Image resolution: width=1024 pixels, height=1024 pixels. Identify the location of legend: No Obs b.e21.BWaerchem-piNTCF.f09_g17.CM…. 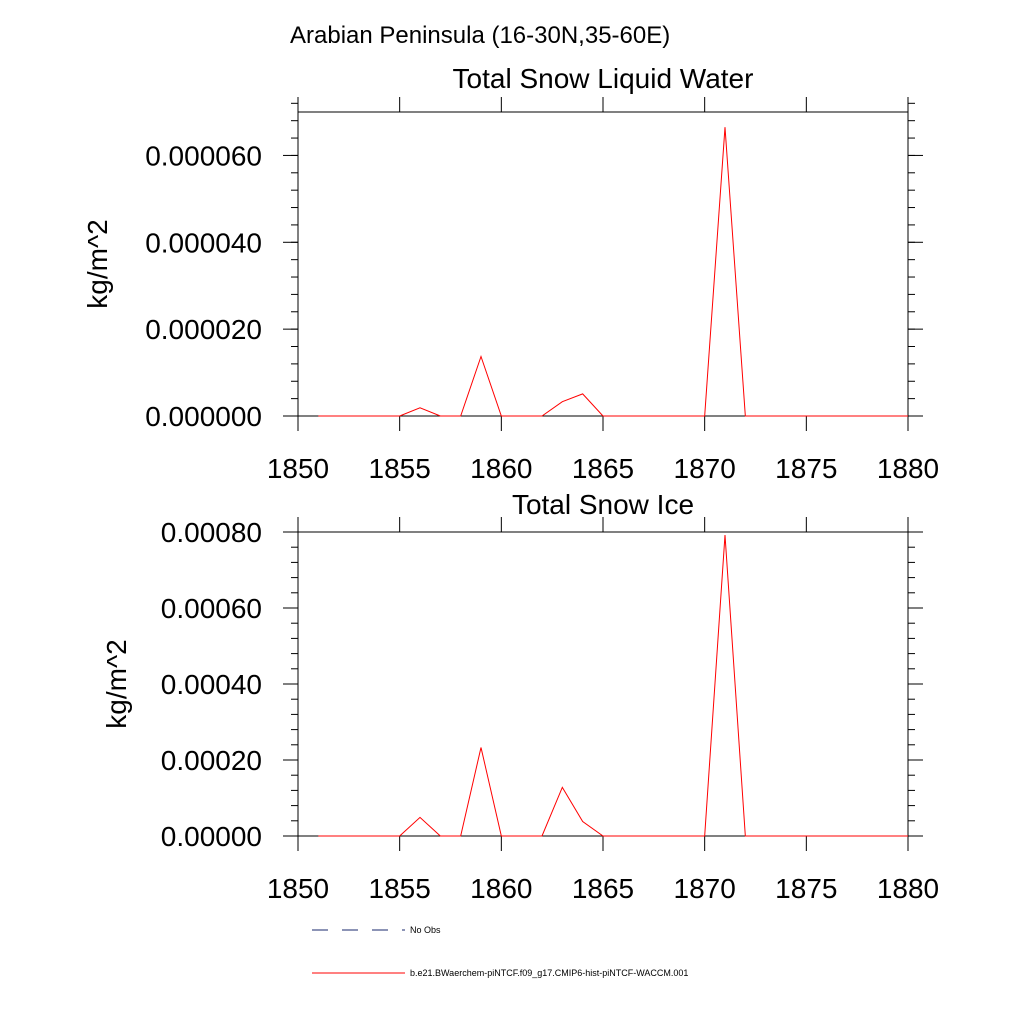
(500, 951).